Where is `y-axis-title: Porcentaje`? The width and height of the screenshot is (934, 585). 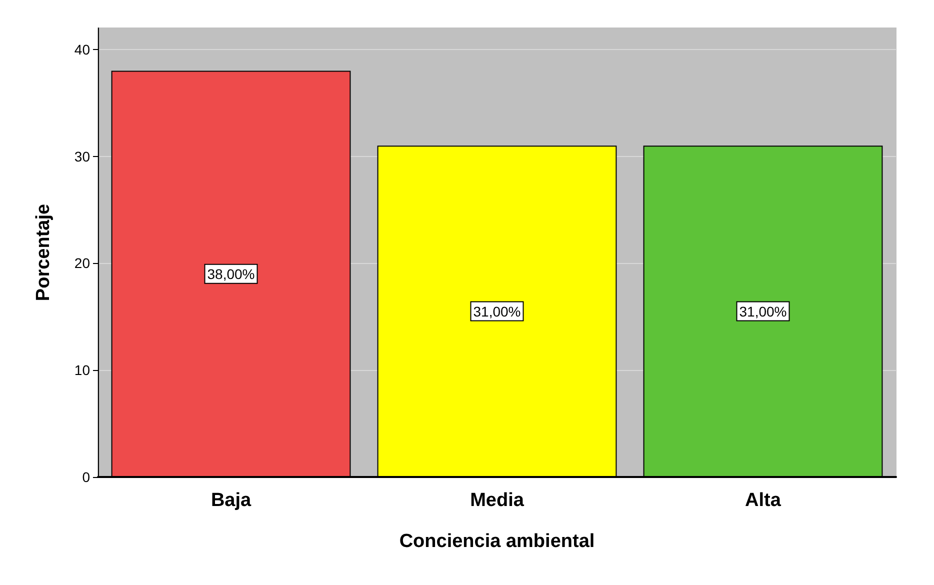 y-axis-title: Porcentaje is located at coordinates (43, 253).